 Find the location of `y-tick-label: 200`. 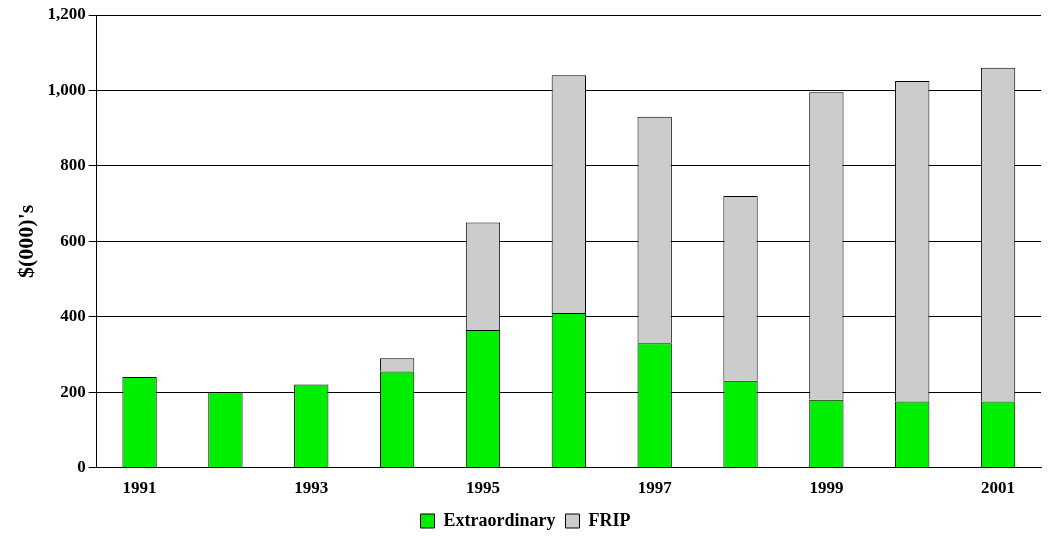

y-tick-label: 200 is located at coordinates (73, 391).